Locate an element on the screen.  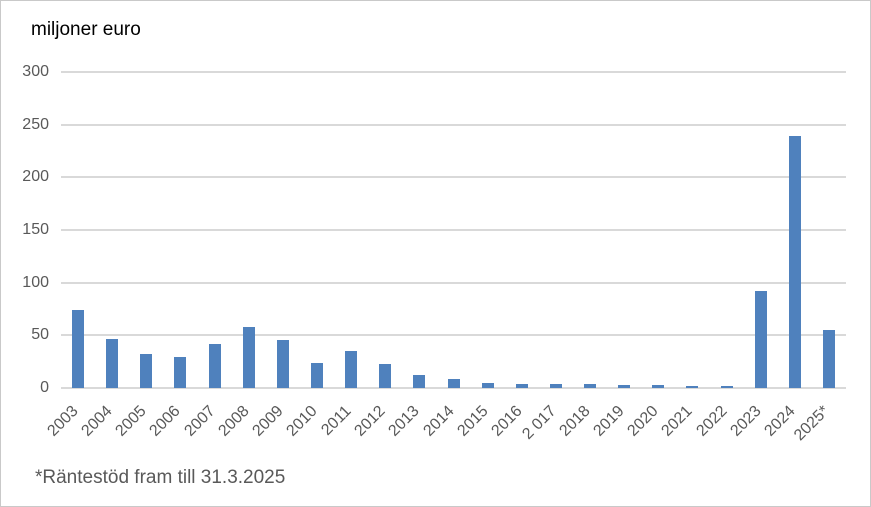
chart-title: miljoner euro is located at coordinates (86, 29).